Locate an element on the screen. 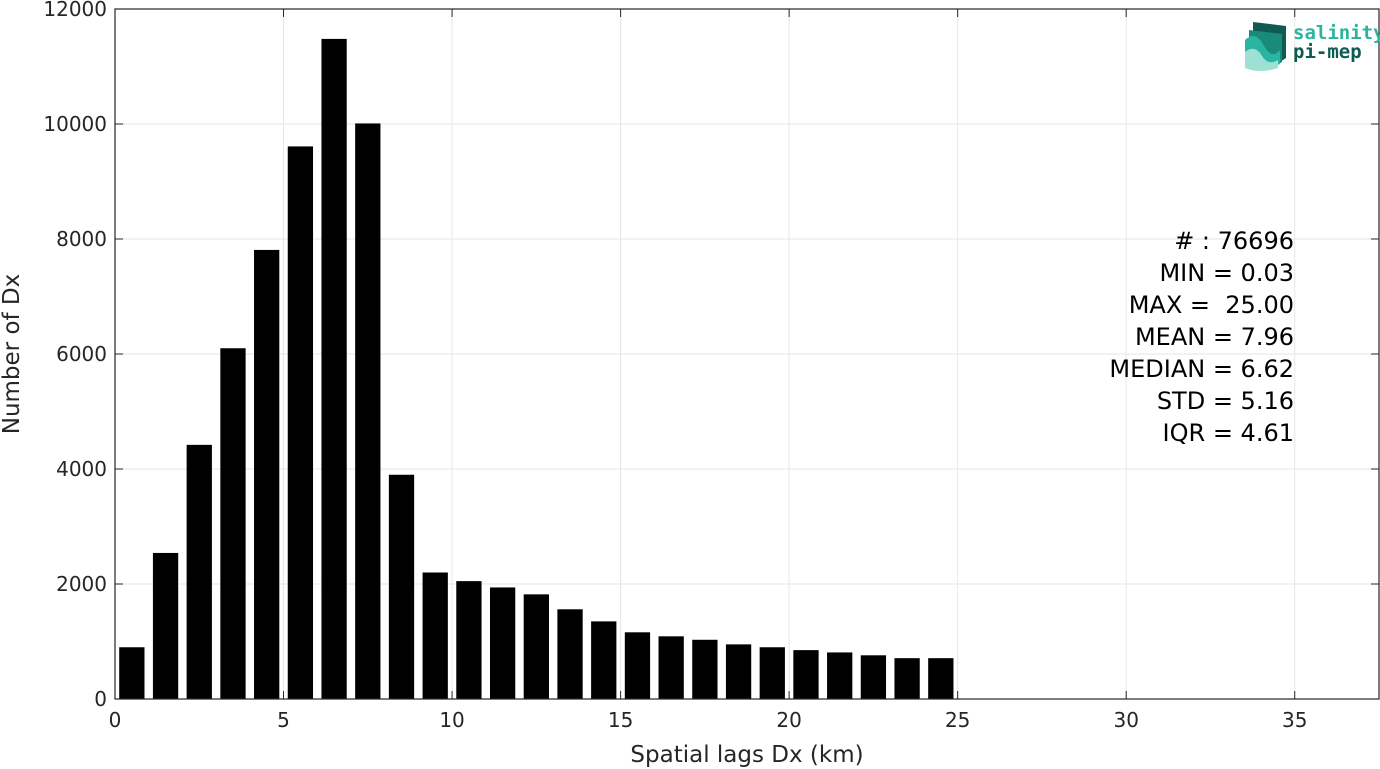 This screenshot has width=1380, height=769. y-axis-label: Number of Dx is located at coordinates (12, 354).